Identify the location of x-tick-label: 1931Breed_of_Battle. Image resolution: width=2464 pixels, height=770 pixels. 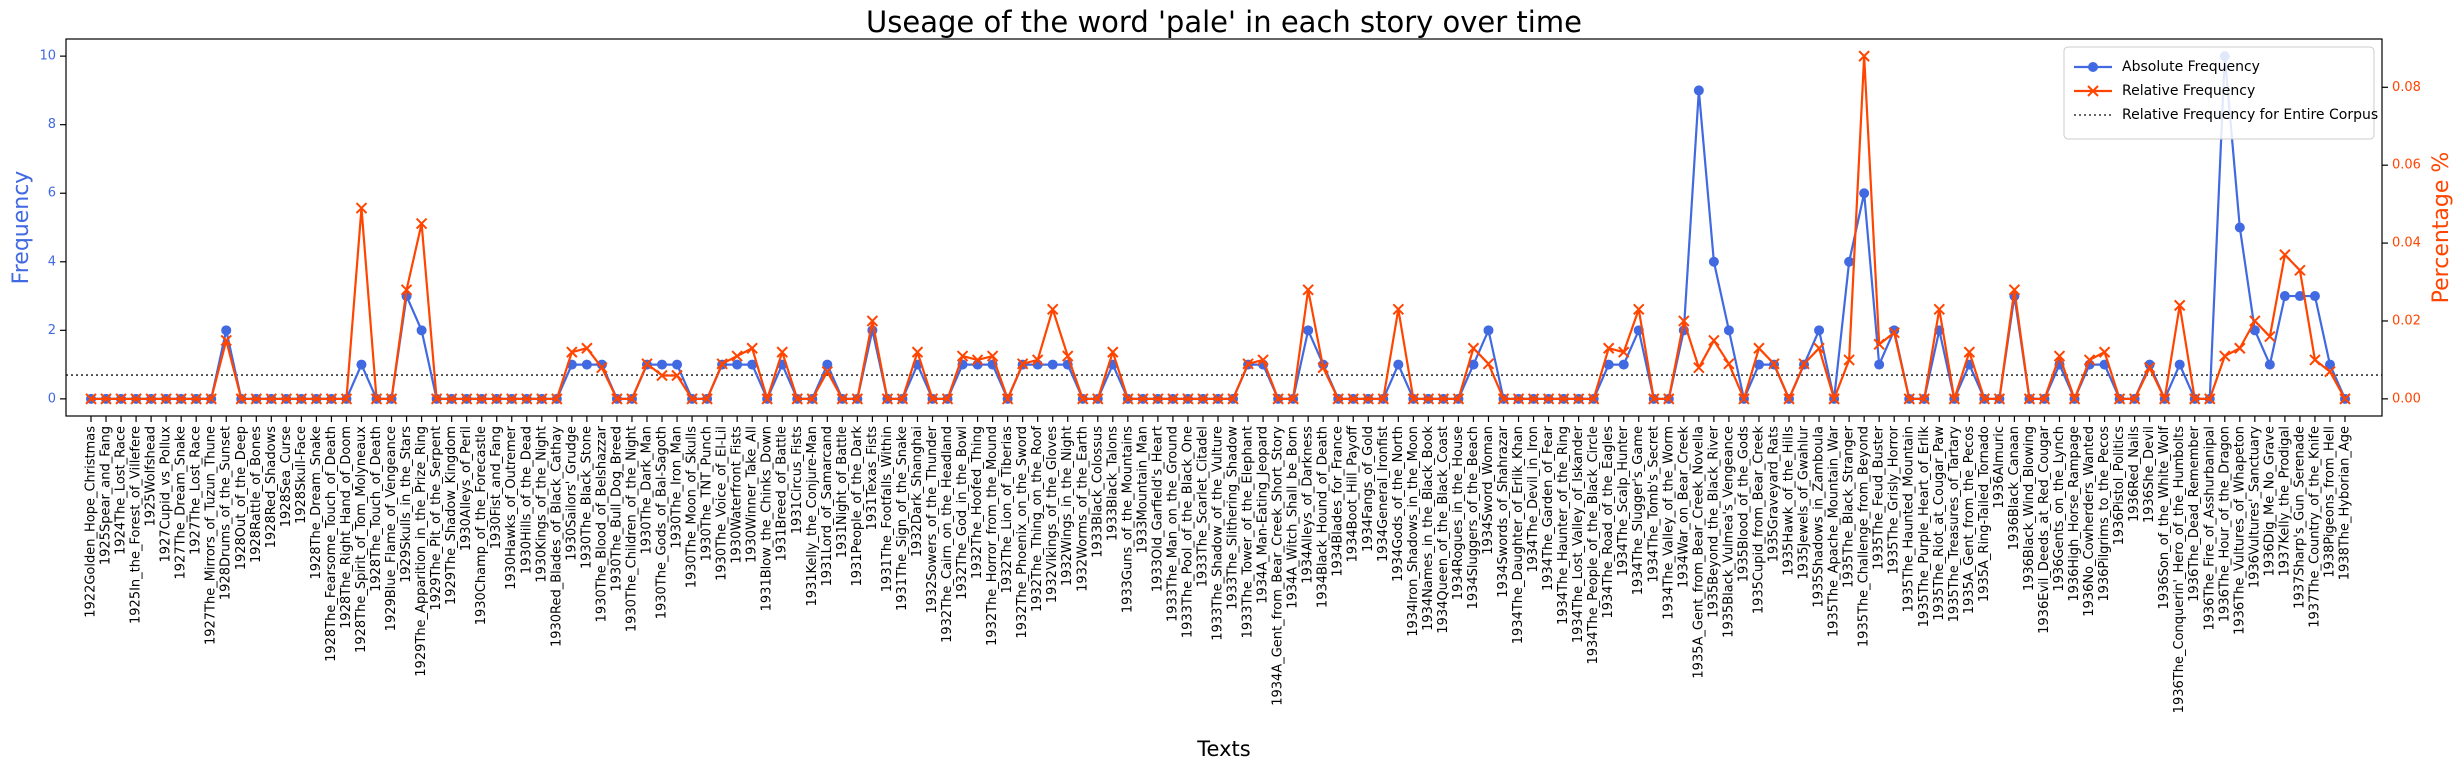
(782, 494).